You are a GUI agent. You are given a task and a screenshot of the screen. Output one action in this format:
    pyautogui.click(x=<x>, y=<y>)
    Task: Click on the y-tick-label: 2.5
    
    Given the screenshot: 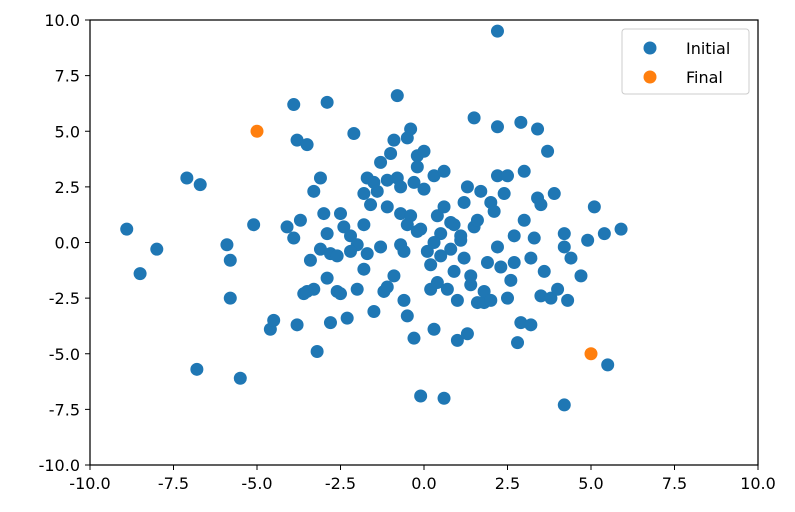 What is the action you would take?
    pyautogui.click(x=67, y=187)
    